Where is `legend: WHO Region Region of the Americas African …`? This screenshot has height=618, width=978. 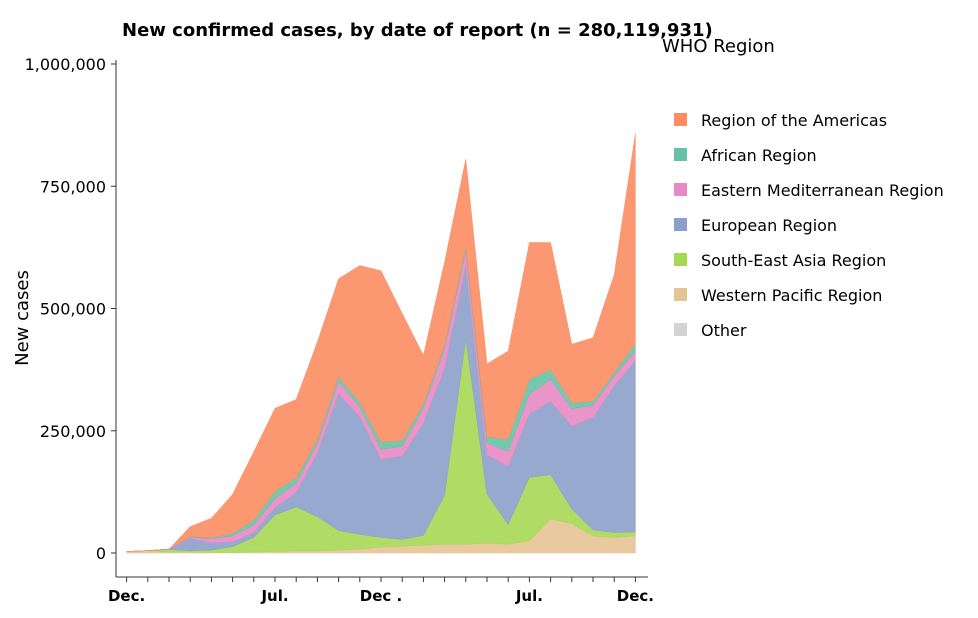 legend: WHO Region Region of the Americas African … is located at coordinates (803, 188).